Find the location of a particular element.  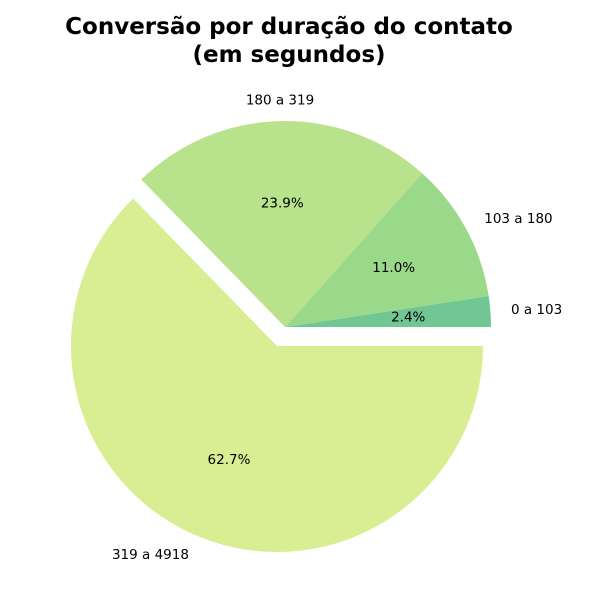

chart-title-line-1: Conversão por duração do contato is located at coordinates (289, 27).